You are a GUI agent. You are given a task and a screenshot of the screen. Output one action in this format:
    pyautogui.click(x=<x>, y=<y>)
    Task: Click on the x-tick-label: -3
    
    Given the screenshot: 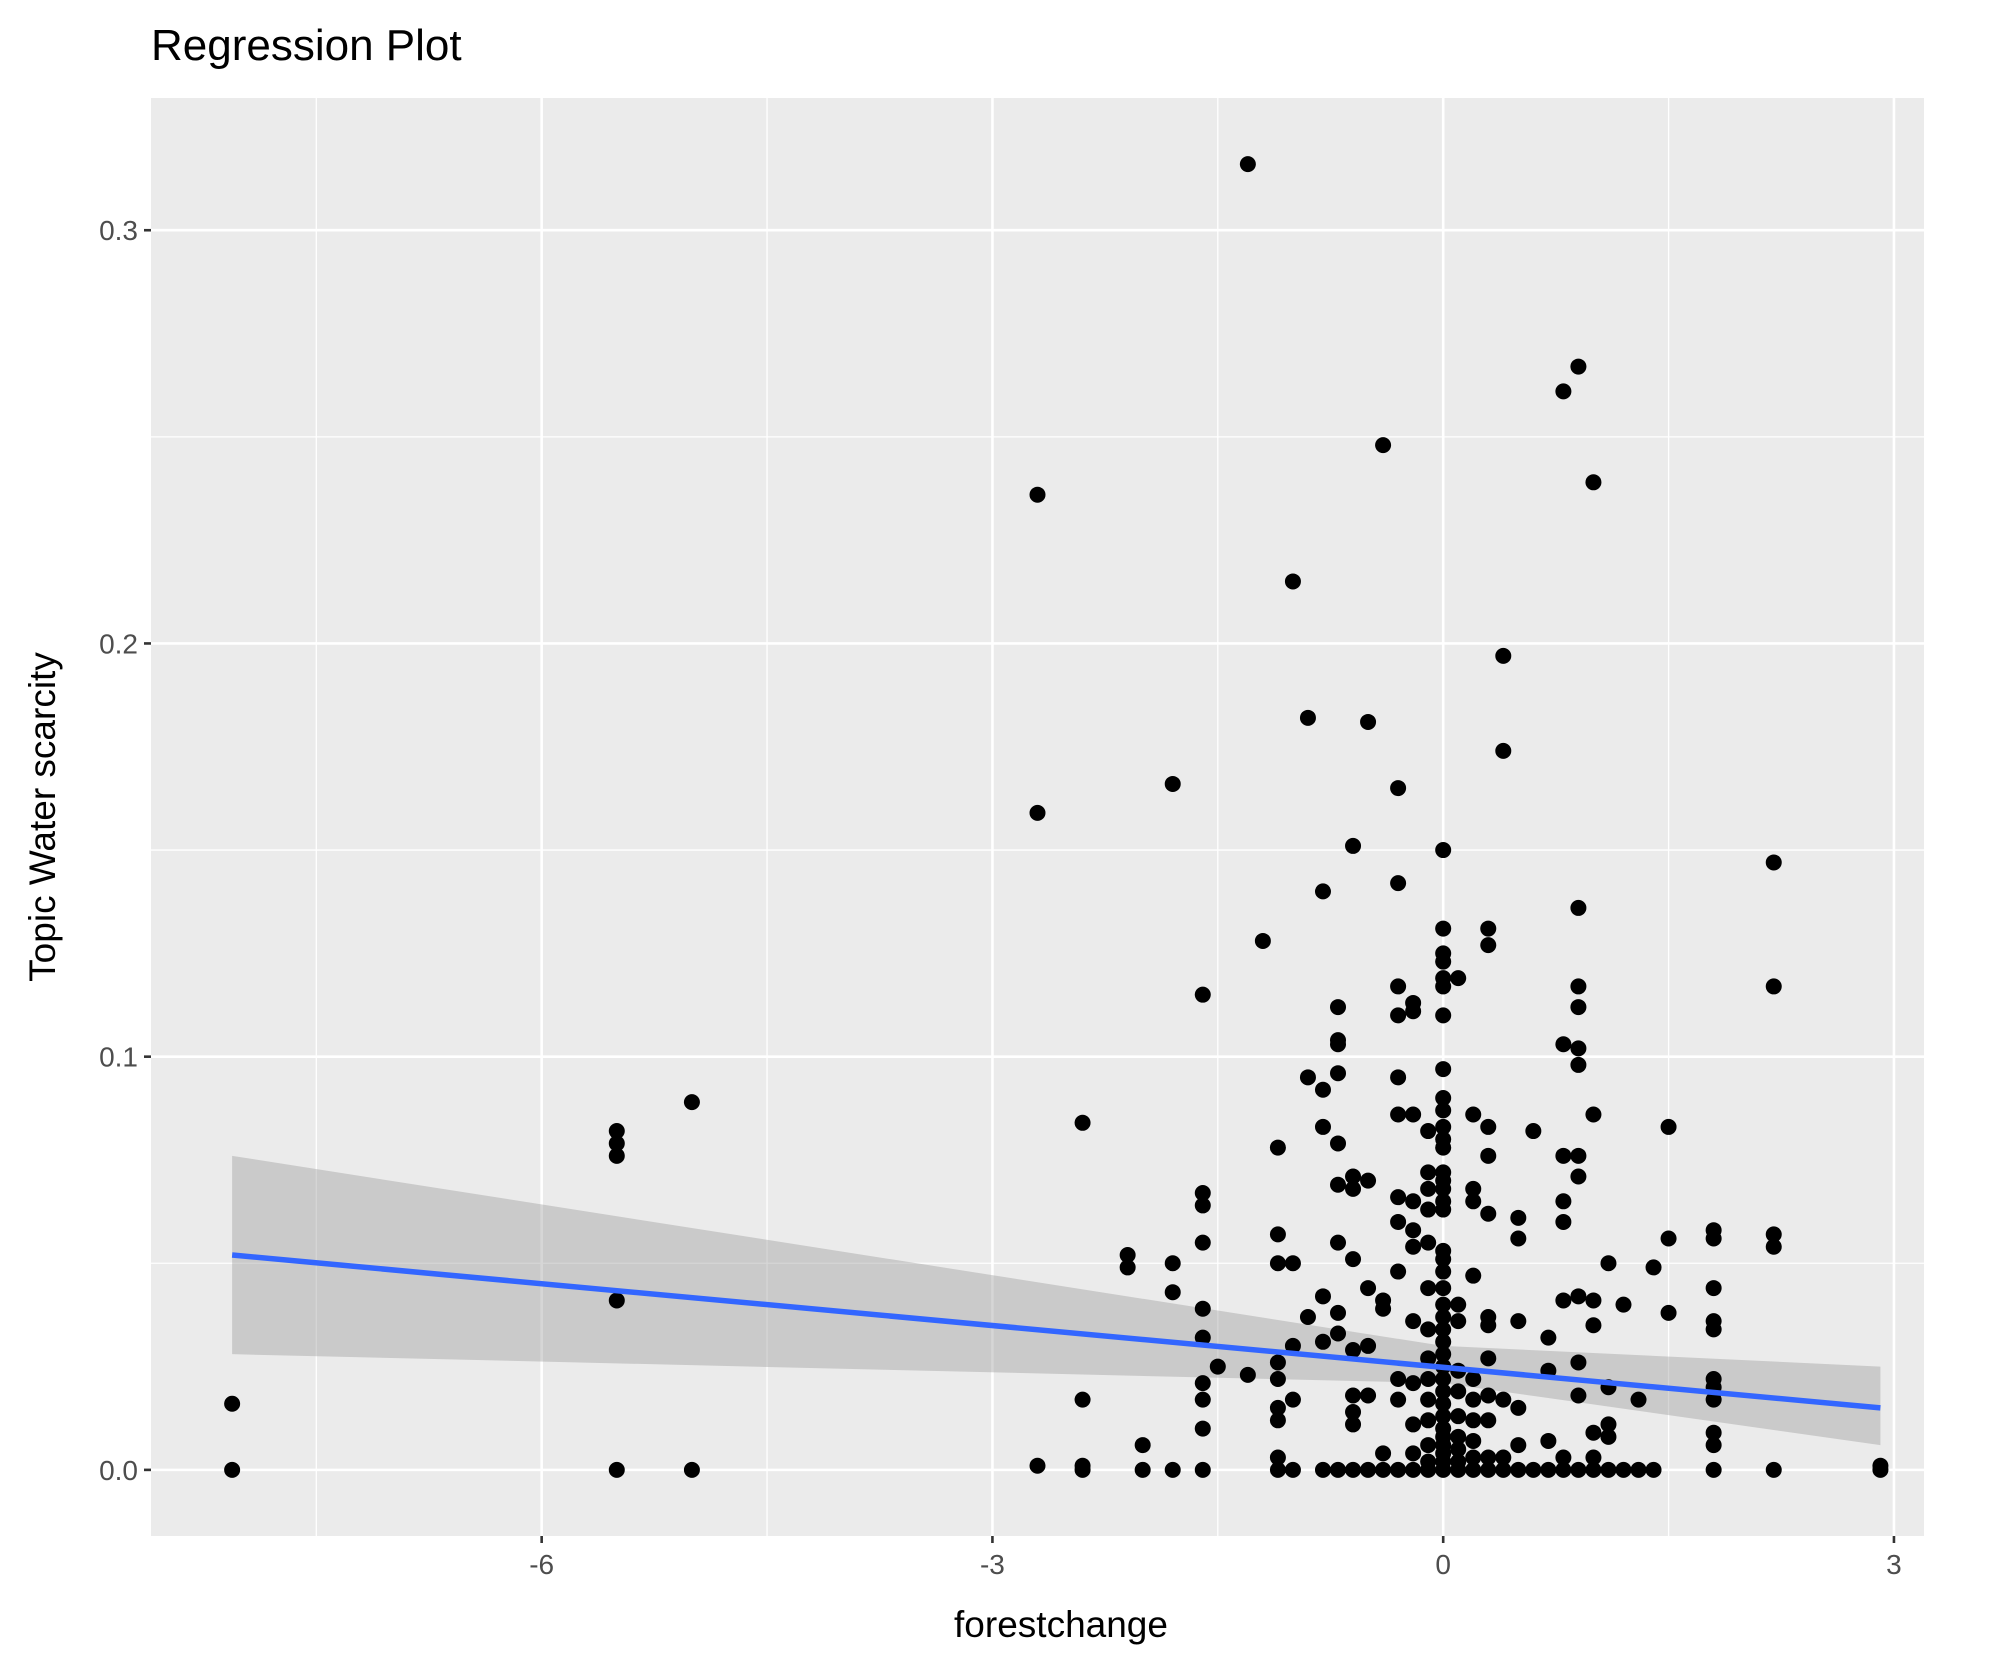 What is the action you would take?
    pyautogui.click(x=992, y=1564)
    